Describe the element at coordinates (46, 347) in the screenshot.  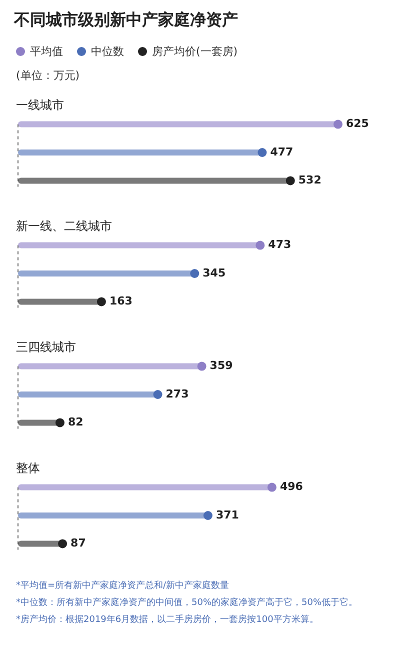
I see `y-tick-label: 三四线城市` at that location.